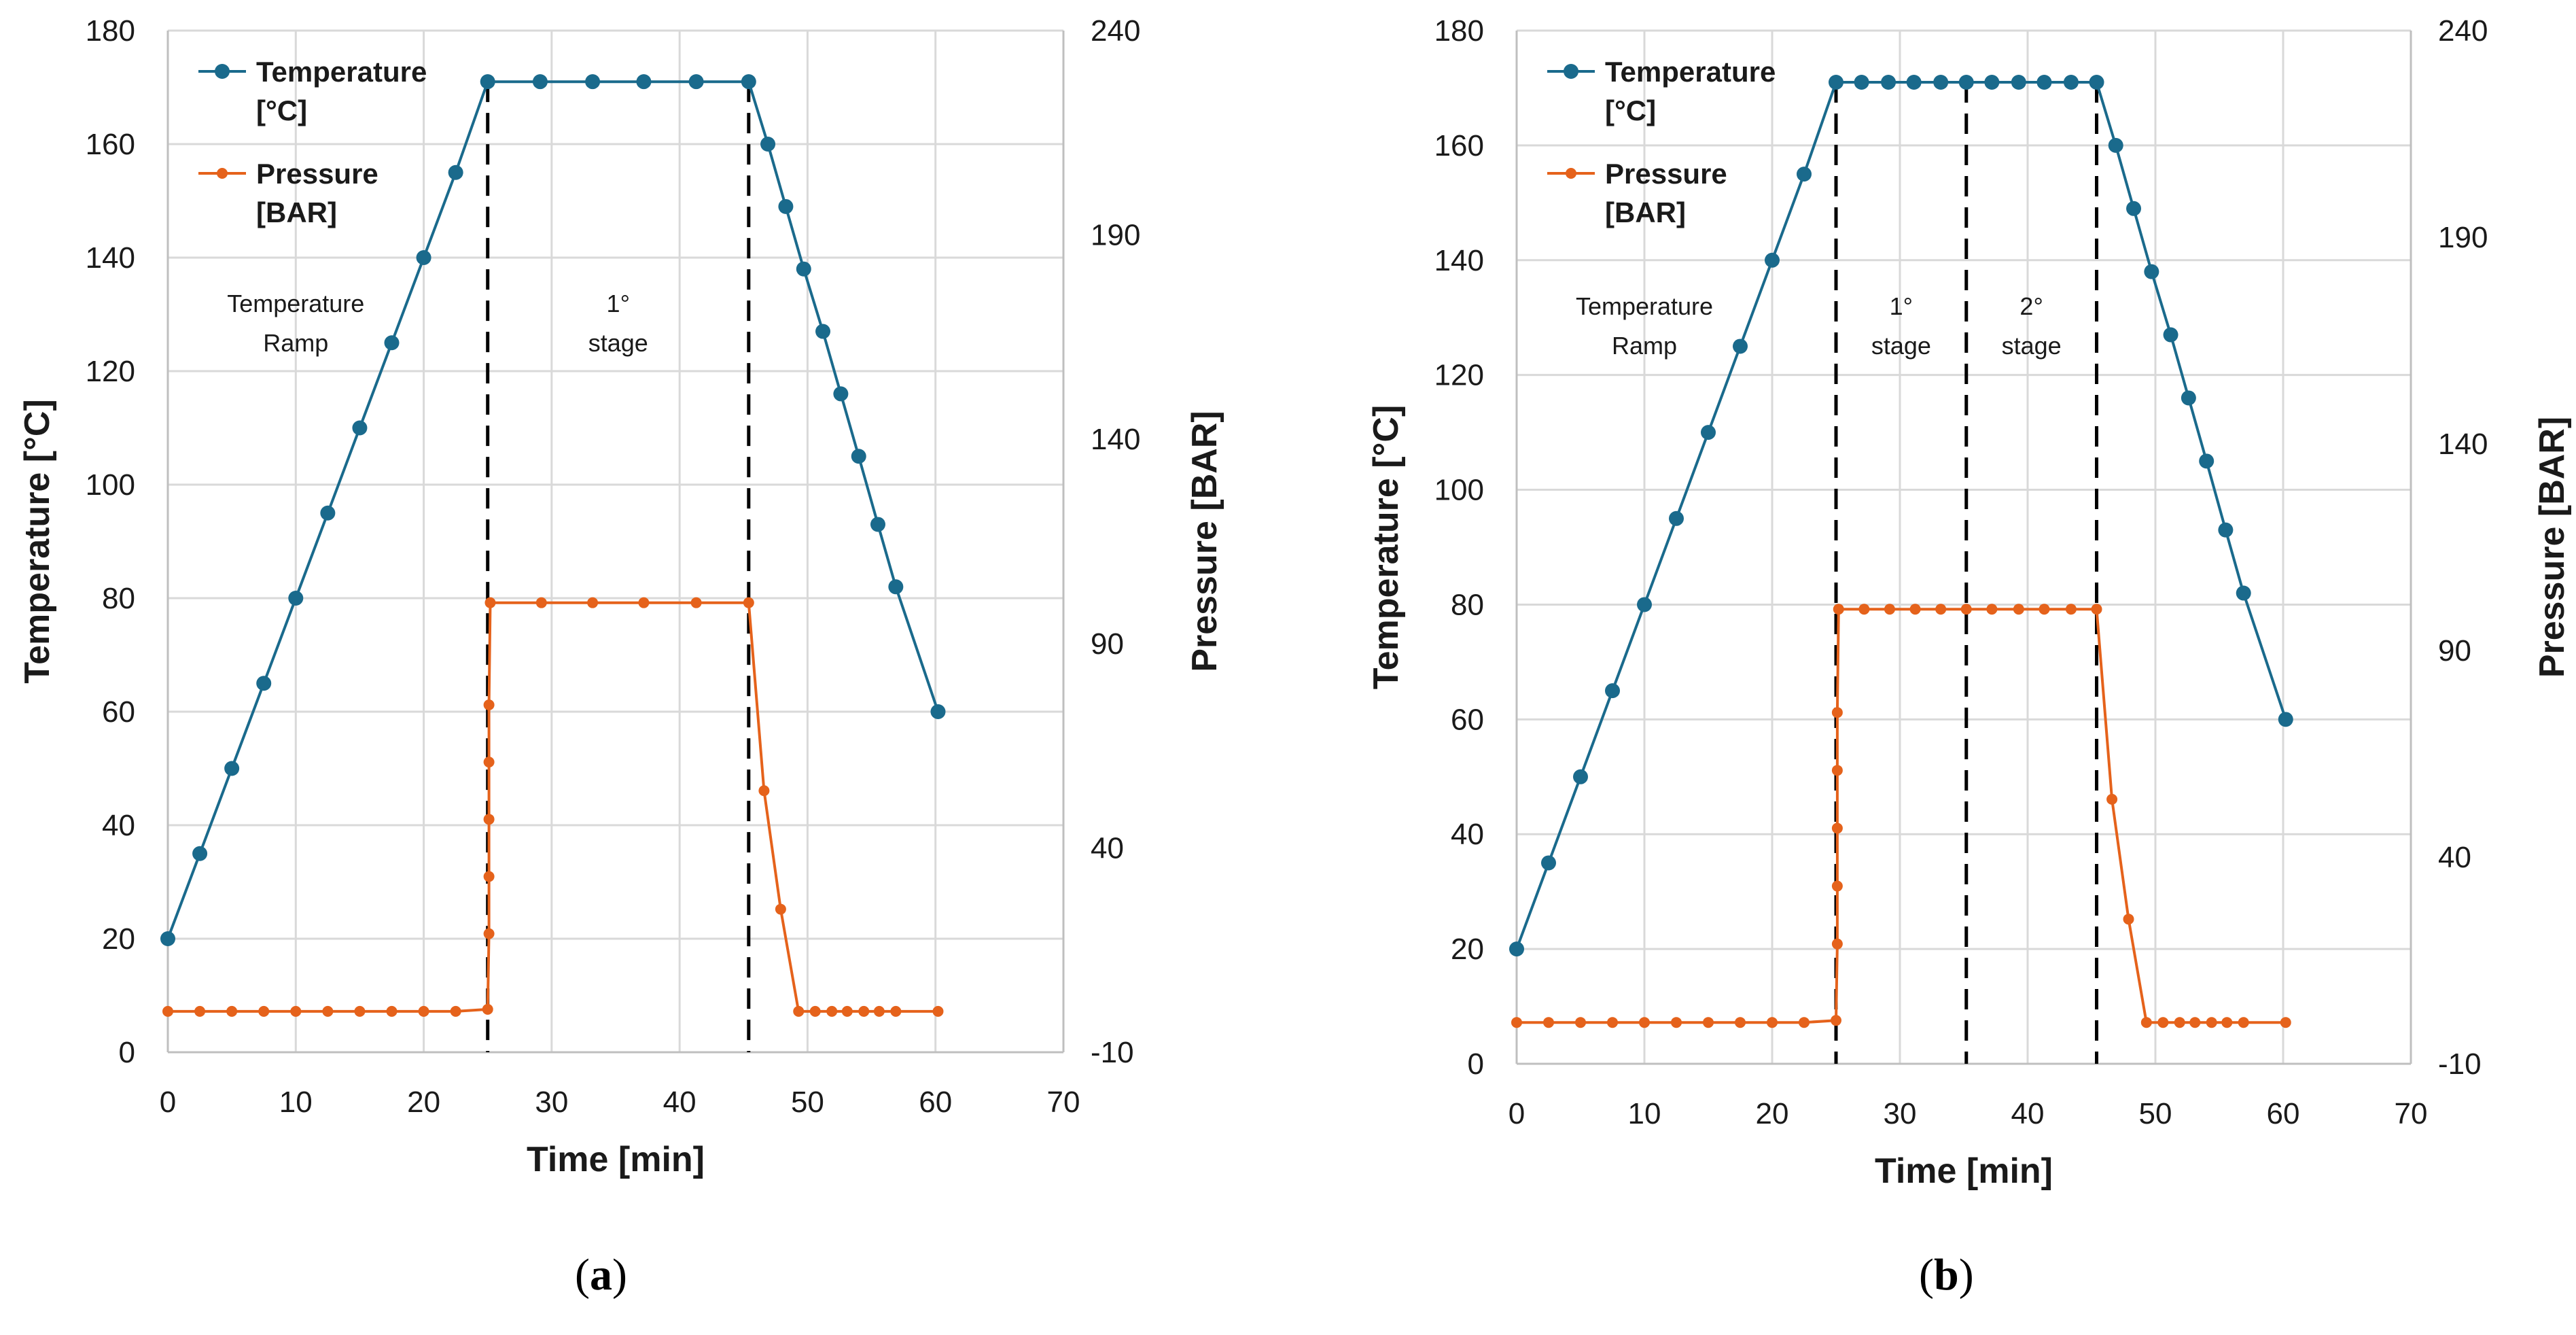 The width and height of the screenshot is (2576, 1335). I want to click on x-tick-label: 40, so click(2028, 1113).